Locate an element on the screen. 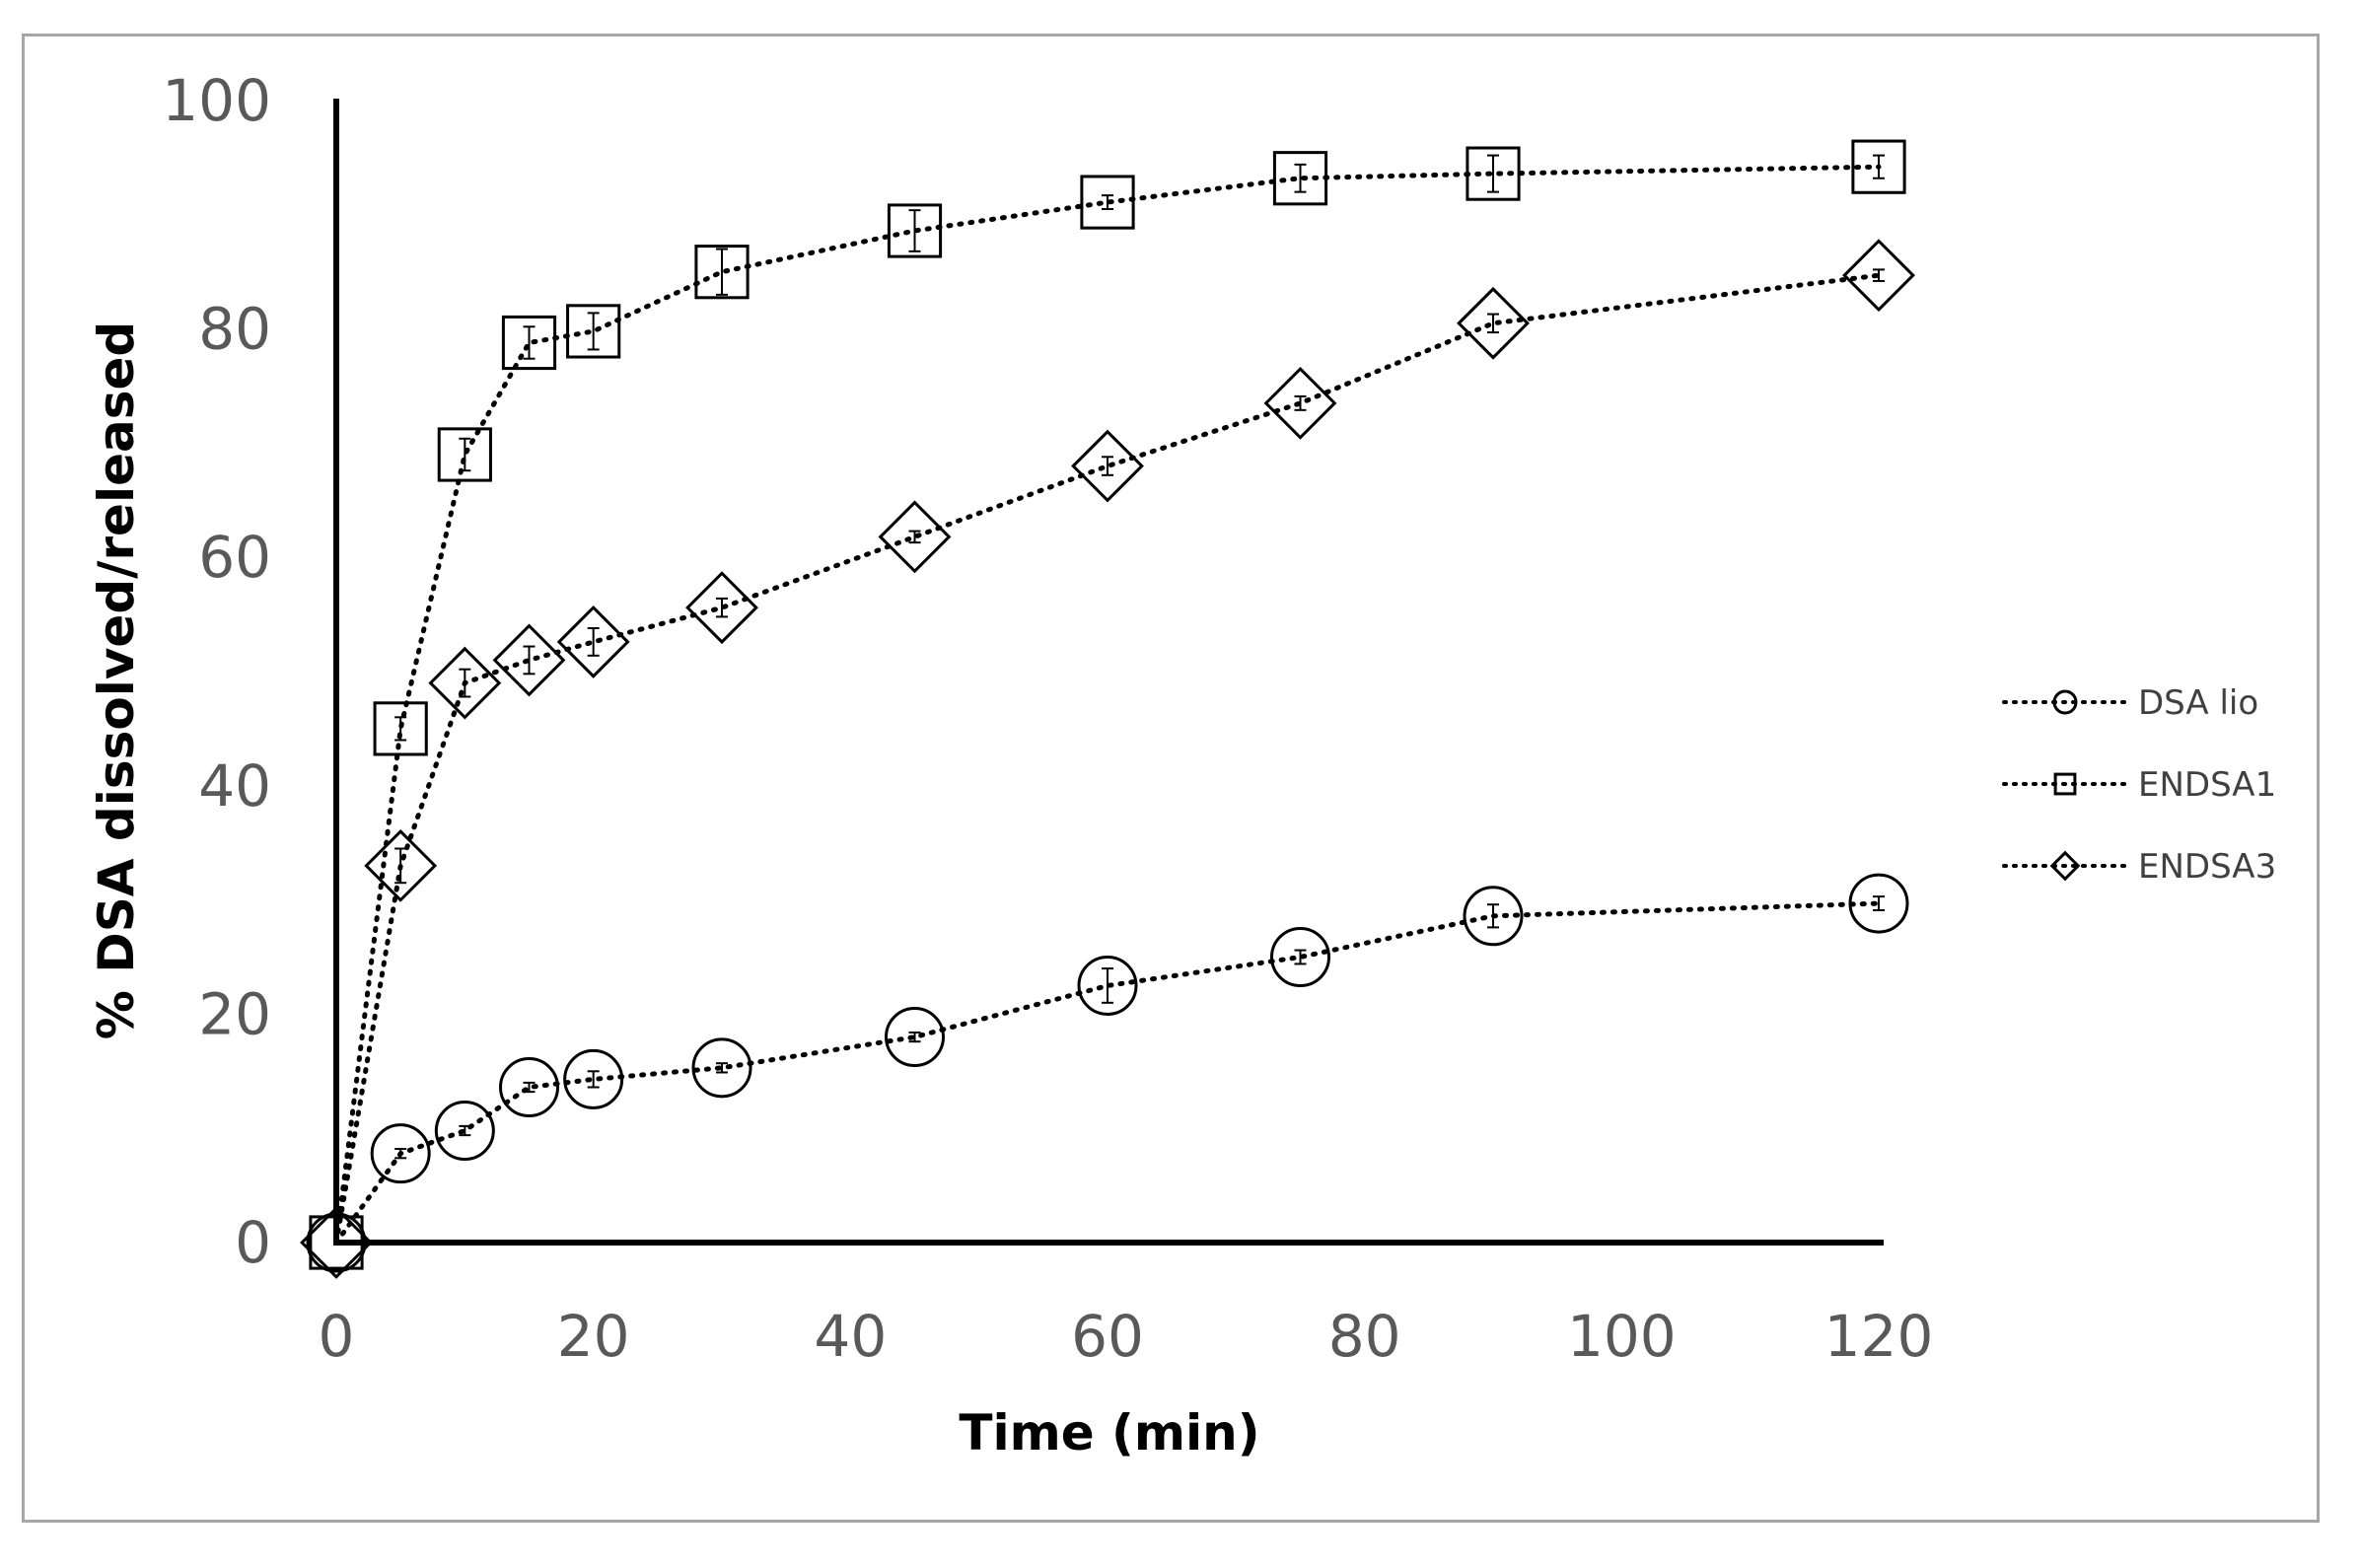 The height and width of the screenshot is (1568, 2360). x-tick-label: 40 is located at coordinates (851, 1336).